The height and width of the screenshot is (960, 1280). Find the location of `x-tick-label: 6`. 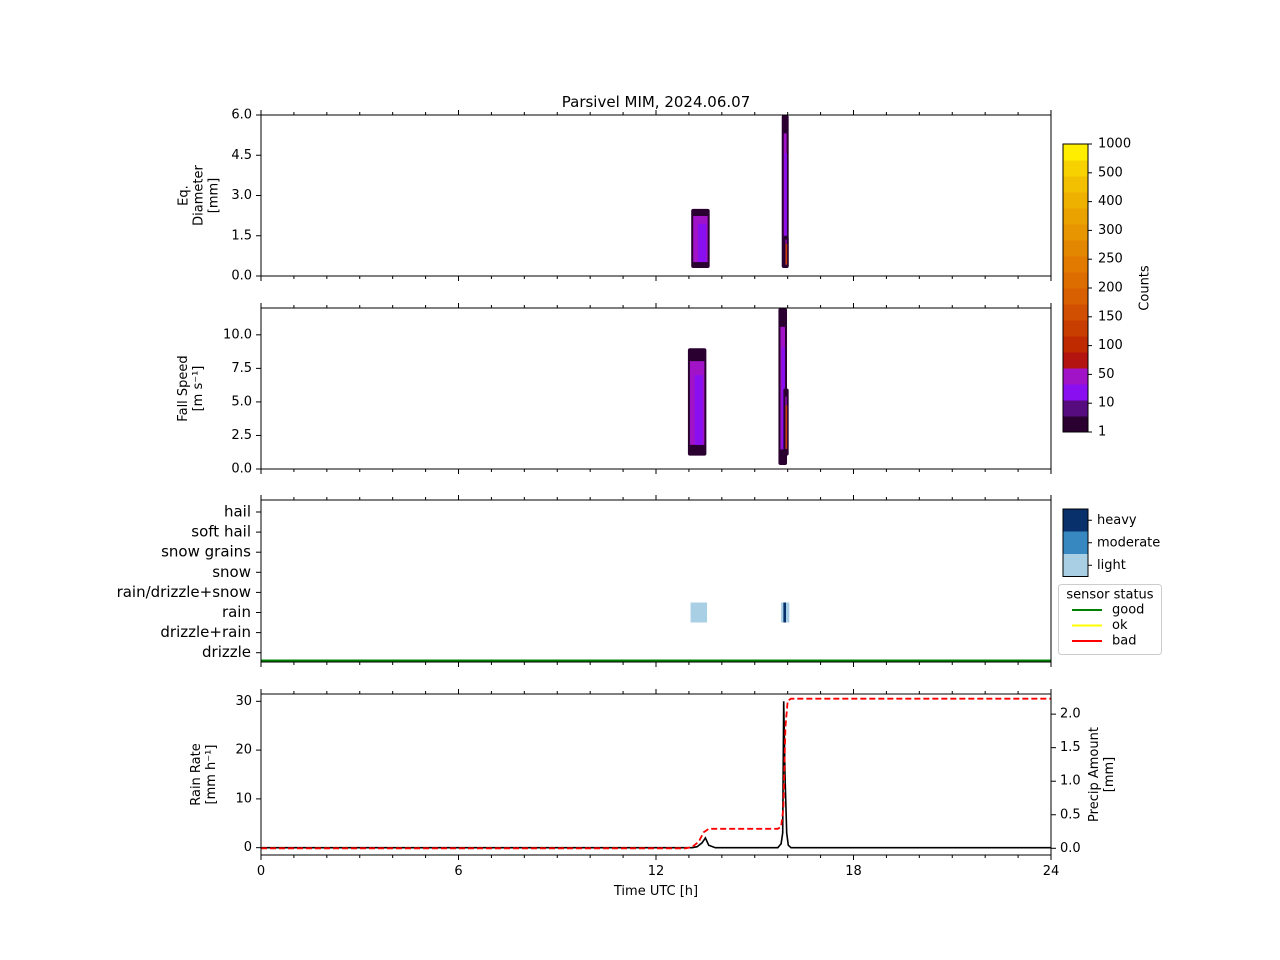

x-tick-label: 6 is located at coordinates (458, 871).